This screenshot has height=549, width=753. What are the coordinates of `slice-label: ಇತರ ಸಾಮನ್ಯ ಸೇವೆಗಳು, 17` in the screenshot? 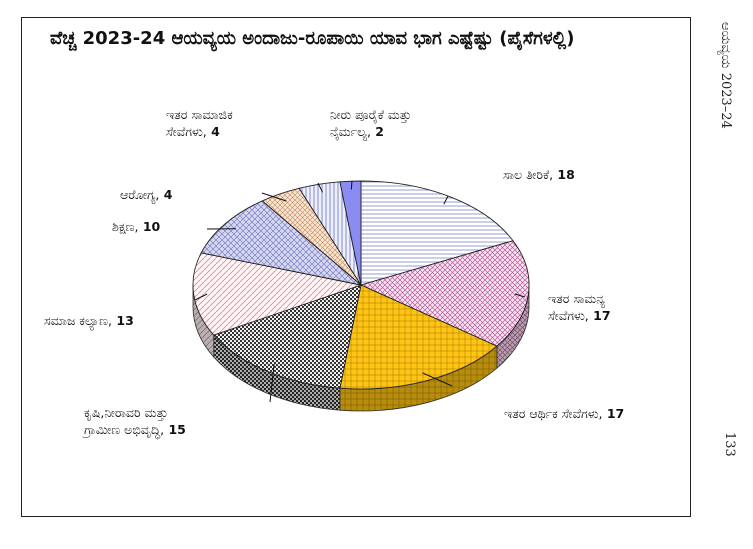 It's located at (579, 307).